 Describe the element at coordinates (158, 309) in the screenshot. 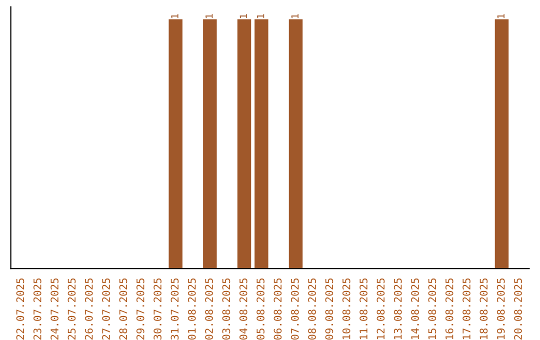

I see `x-tick-label: 30.07.2025` at that location.